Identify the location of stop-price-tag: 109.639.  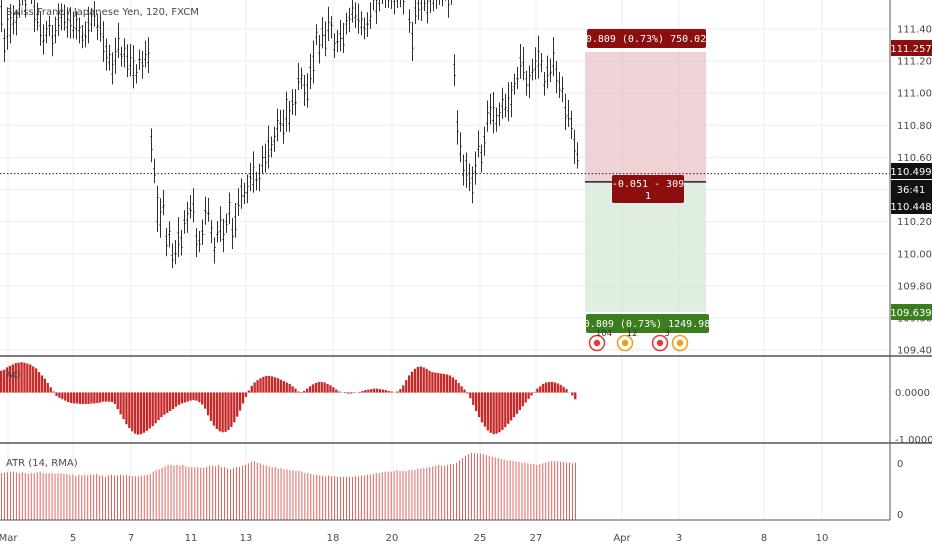
(911, 312).